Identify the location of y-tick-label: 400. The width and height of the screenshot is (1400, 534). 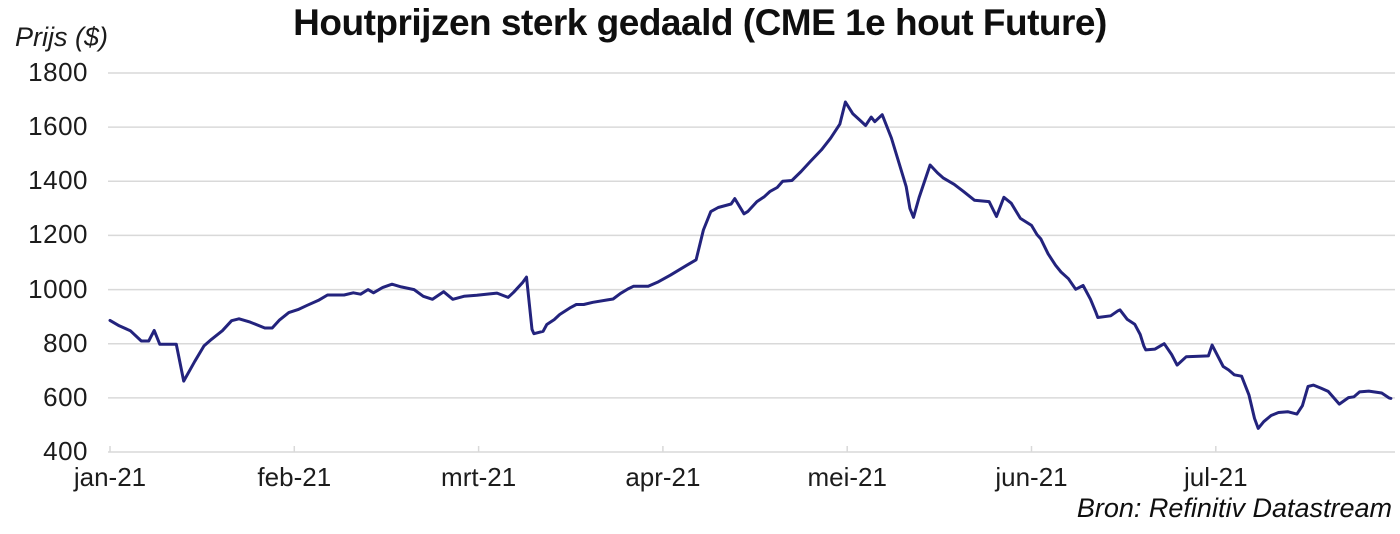
(65, 451).